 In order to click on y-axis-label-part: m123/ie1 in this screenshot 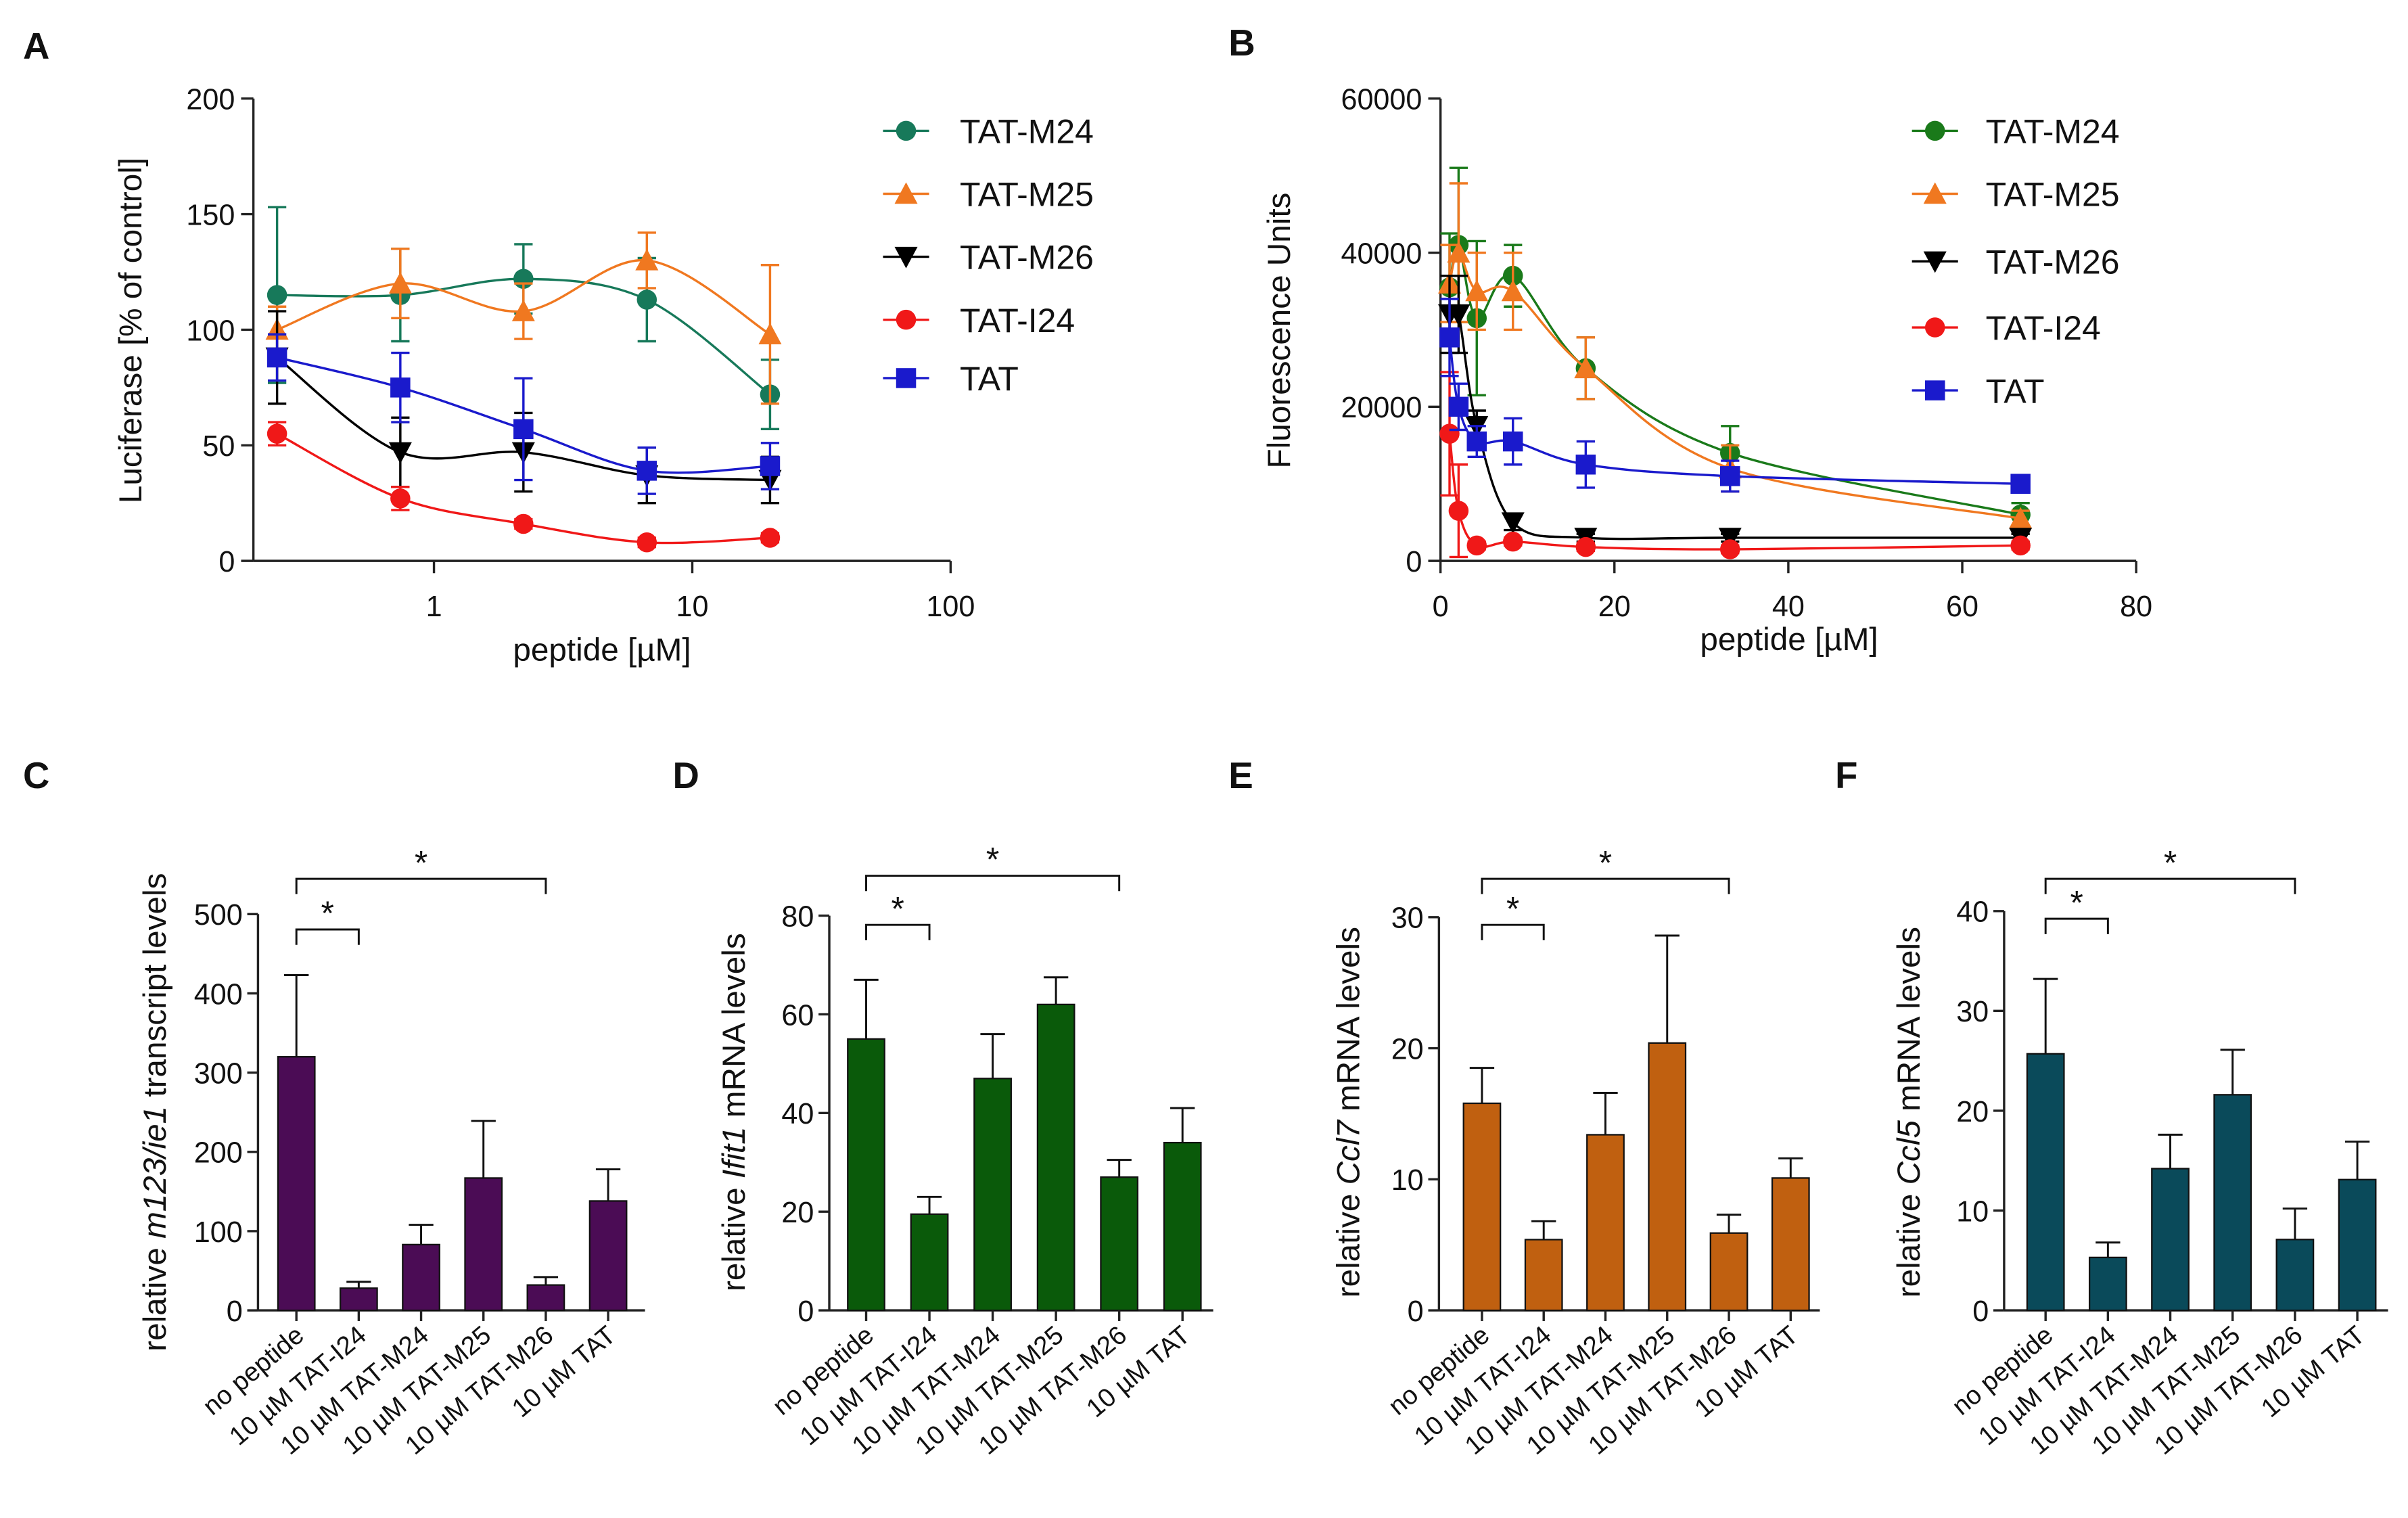, I will do `click(155, 1172)`.